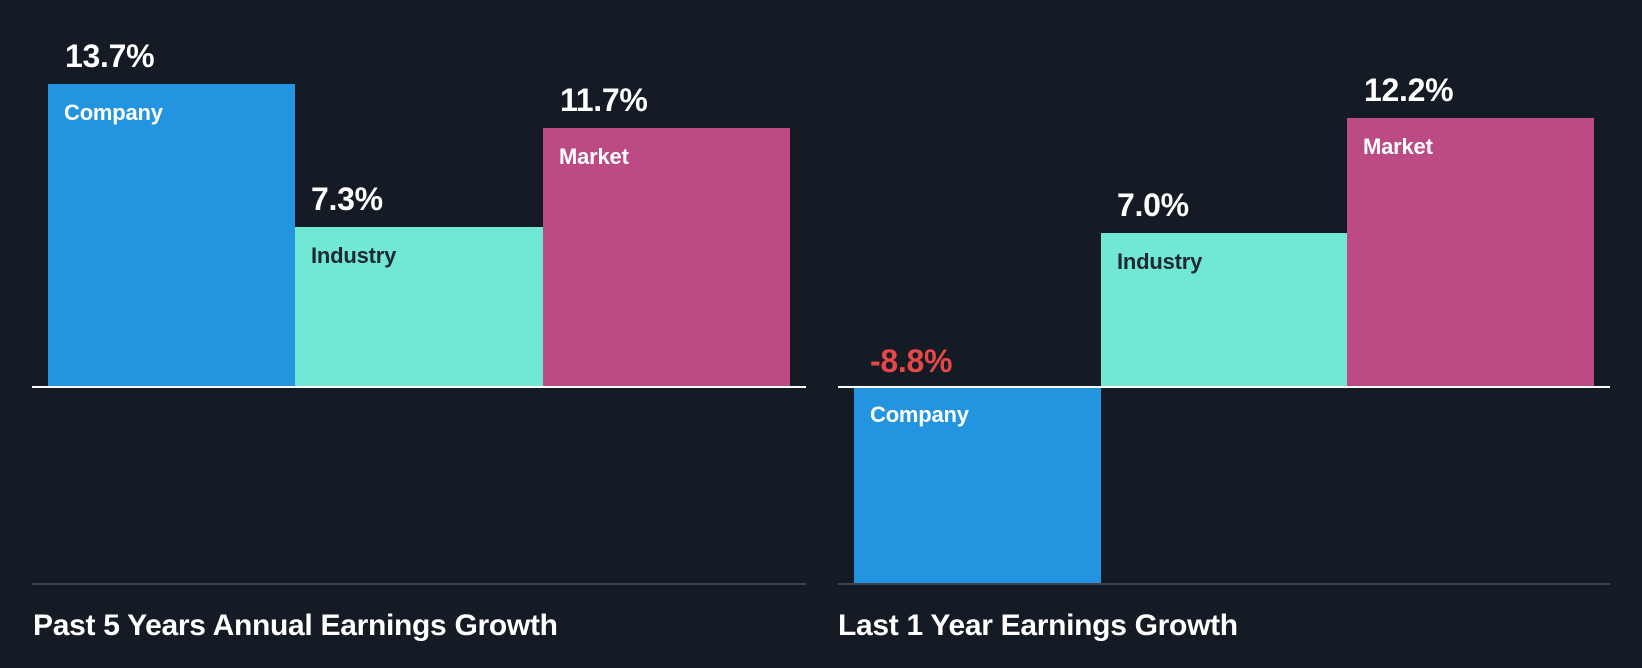  Describe the element at coordinates (604, 100) in the screenshot. I see `value-label-market: 11.7%` at that location.